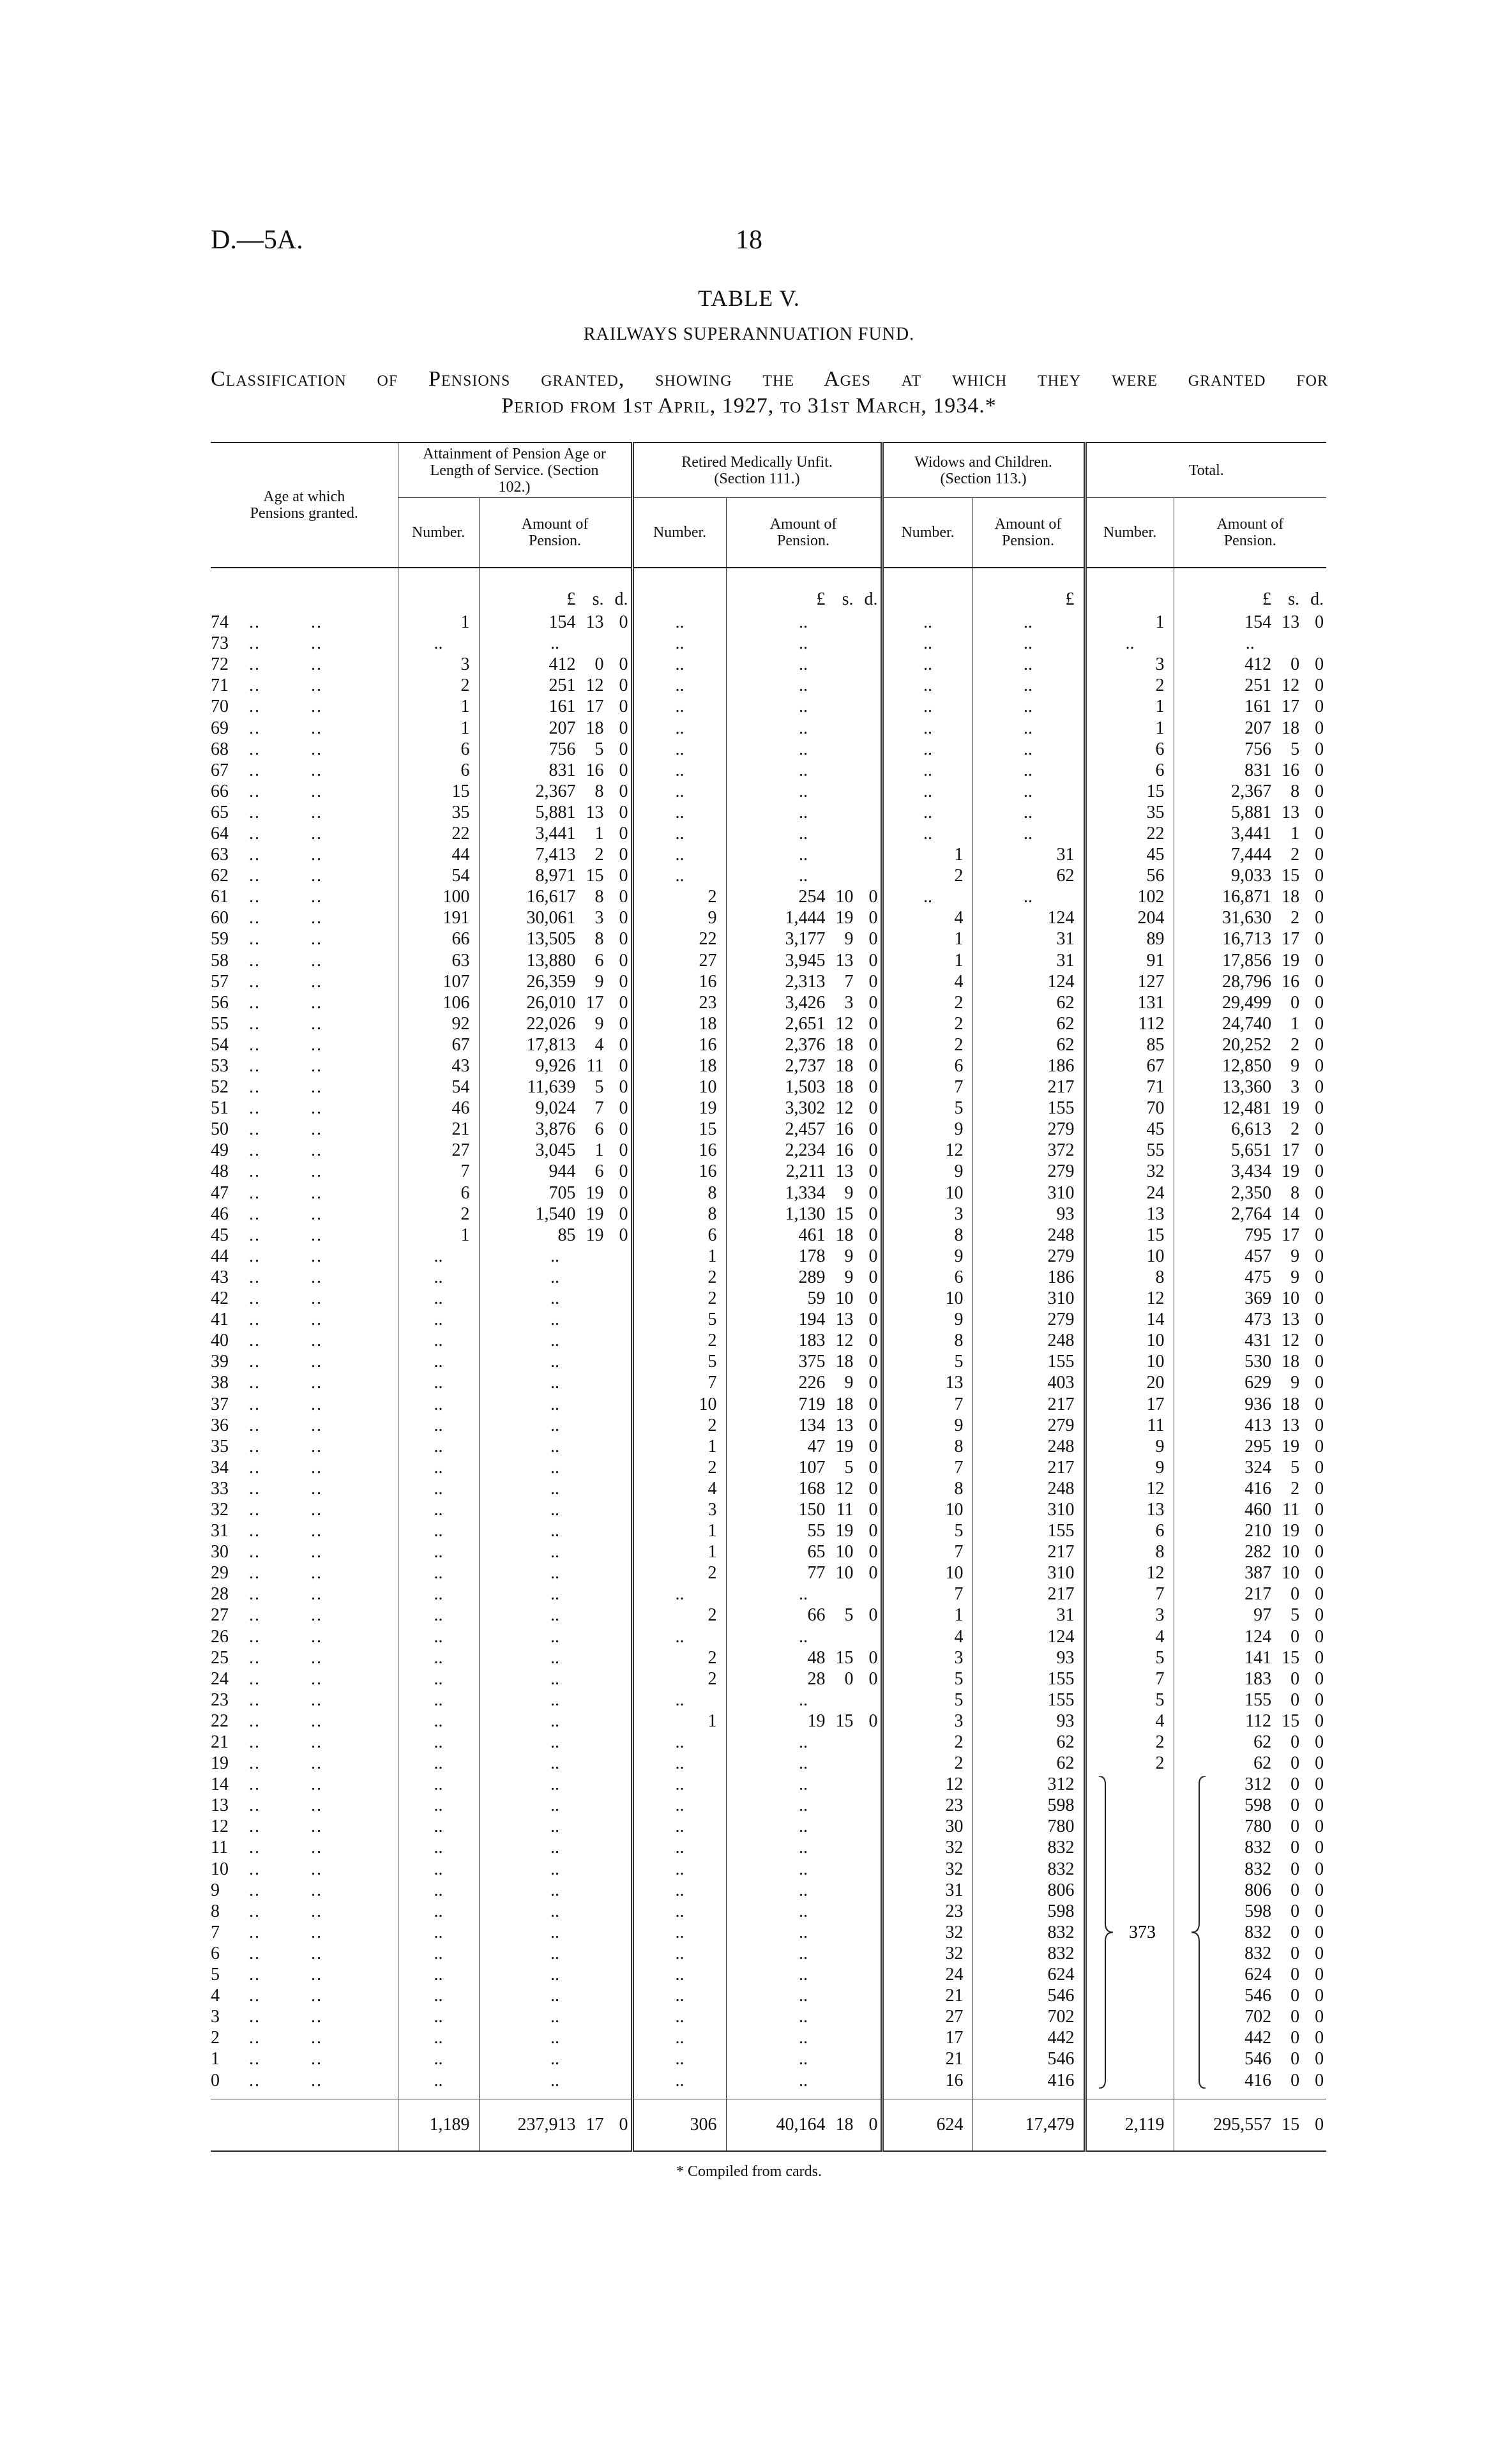 The width and height of the screenshot is (1498, 2464). What do you see at coordinates (220, 1277) in the screenshot?
I see `age-value: 43` at bounding box center [220, 1277].